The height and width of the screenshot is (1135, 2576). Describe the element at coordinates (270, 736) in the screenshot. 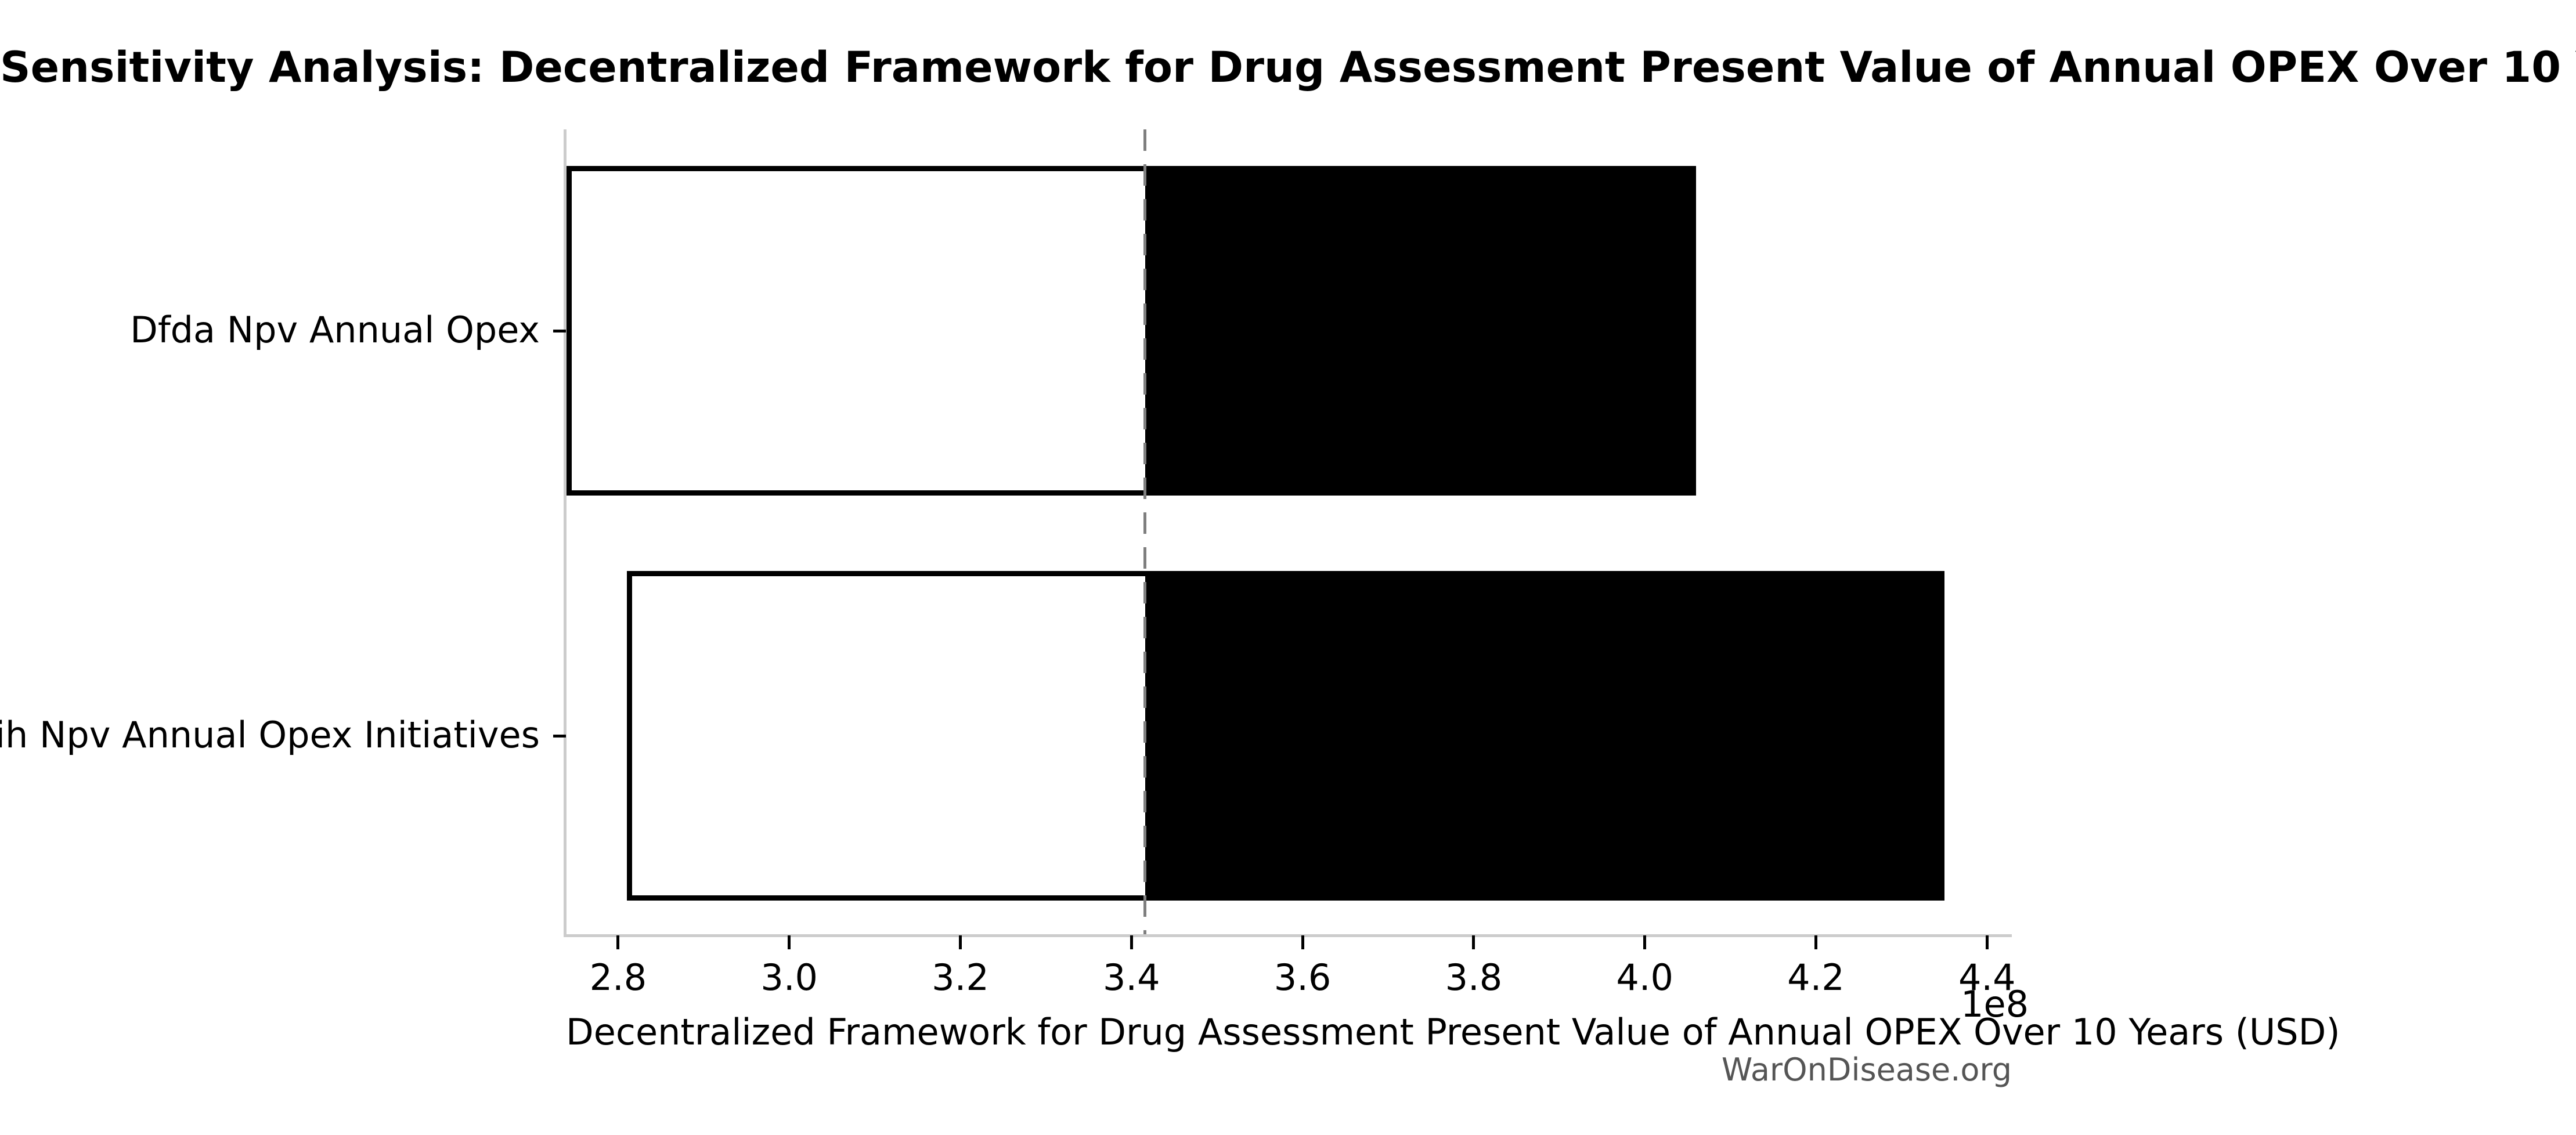

I see `y-tick-label: Dih Npv Annual Opex Initiatives` at that location.